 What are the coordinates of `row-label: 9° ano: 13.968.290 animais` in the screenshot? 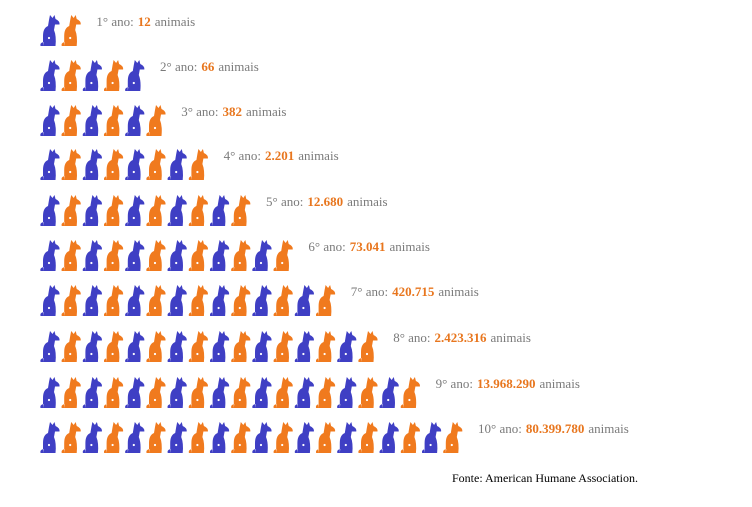 It's located at (508, 383).